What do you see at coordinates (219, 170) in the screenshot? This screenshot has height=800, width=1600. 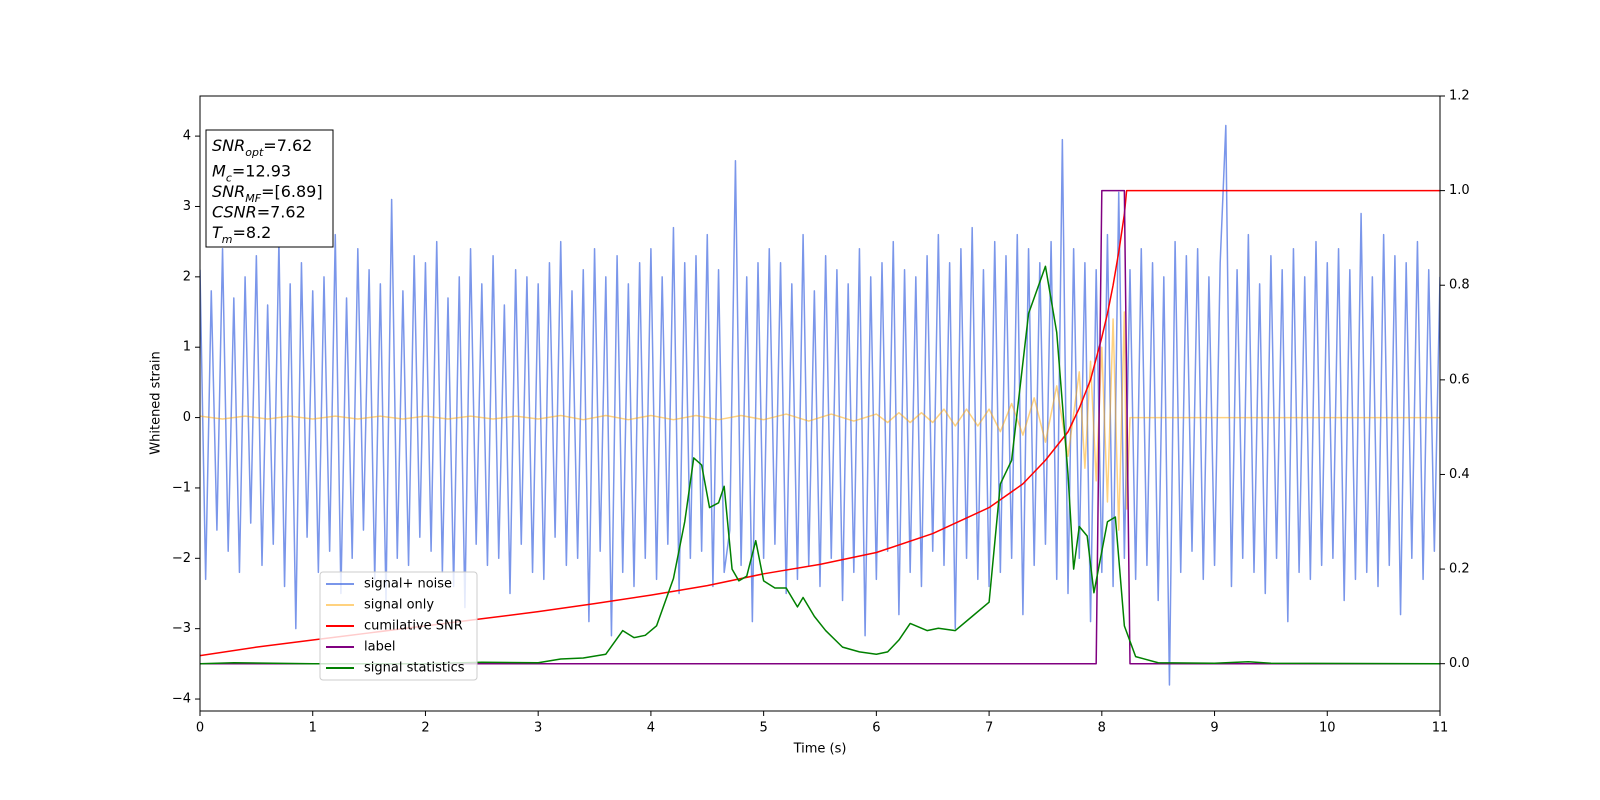 I see `annotation-var: M` at bounding box center [219, 170].